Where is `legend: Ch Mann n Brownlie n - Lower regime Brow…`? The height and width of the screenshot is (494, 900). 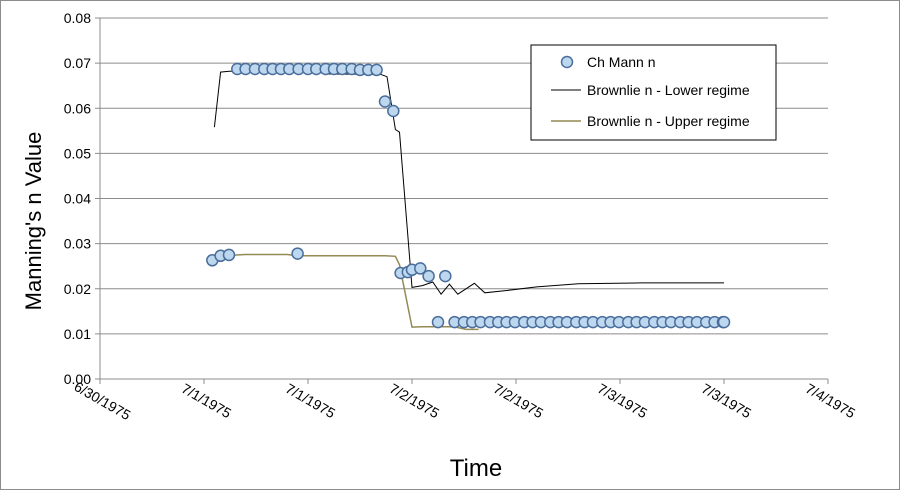 legend: Ch Mann n Brownlie n - Lower regime Brow… is located at coordinates (653, 92).